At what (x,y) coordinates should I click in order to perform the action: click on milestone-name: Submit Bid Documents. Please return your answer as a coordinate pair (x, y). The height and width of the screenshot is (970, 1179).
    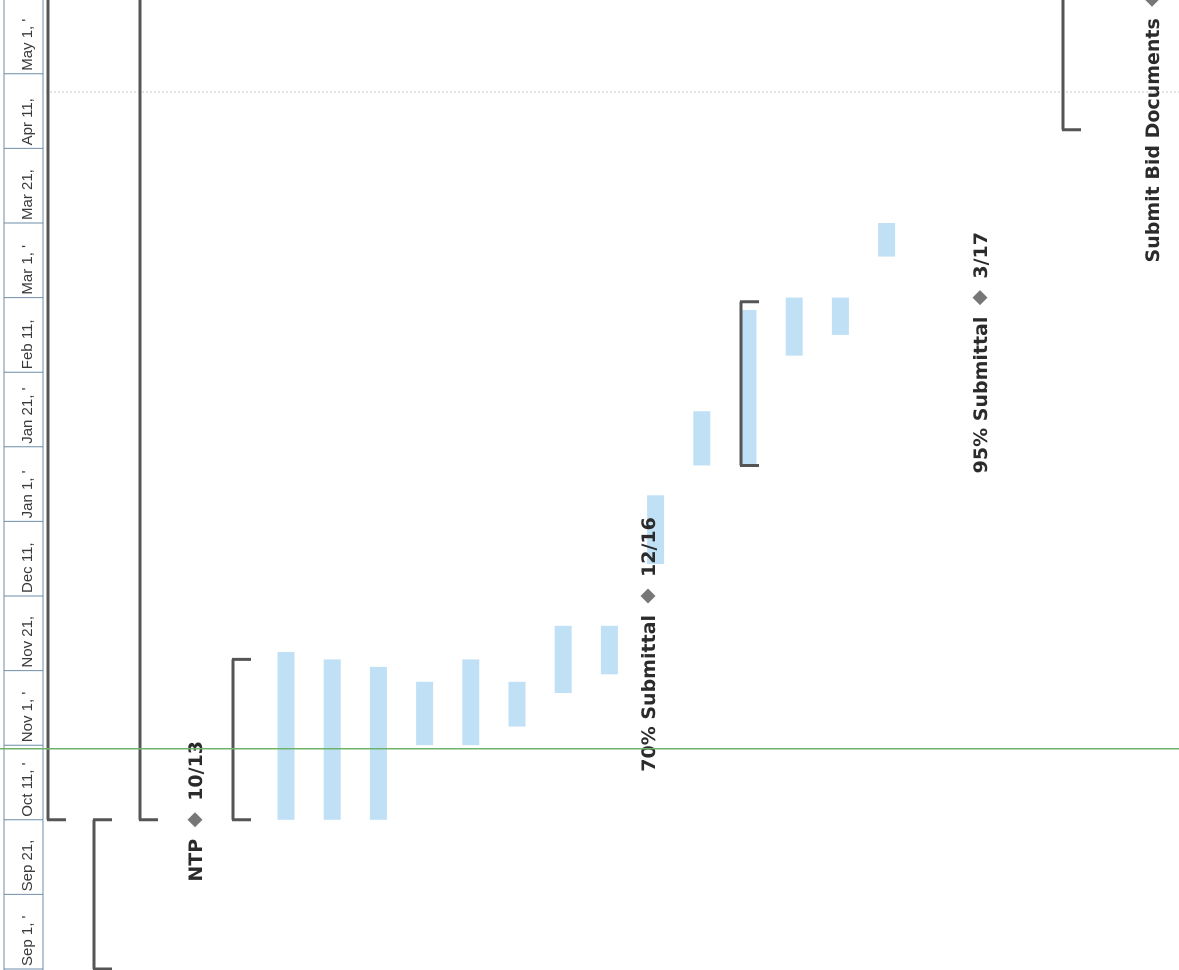
    Looking at the image, I should click on (1153, 140).